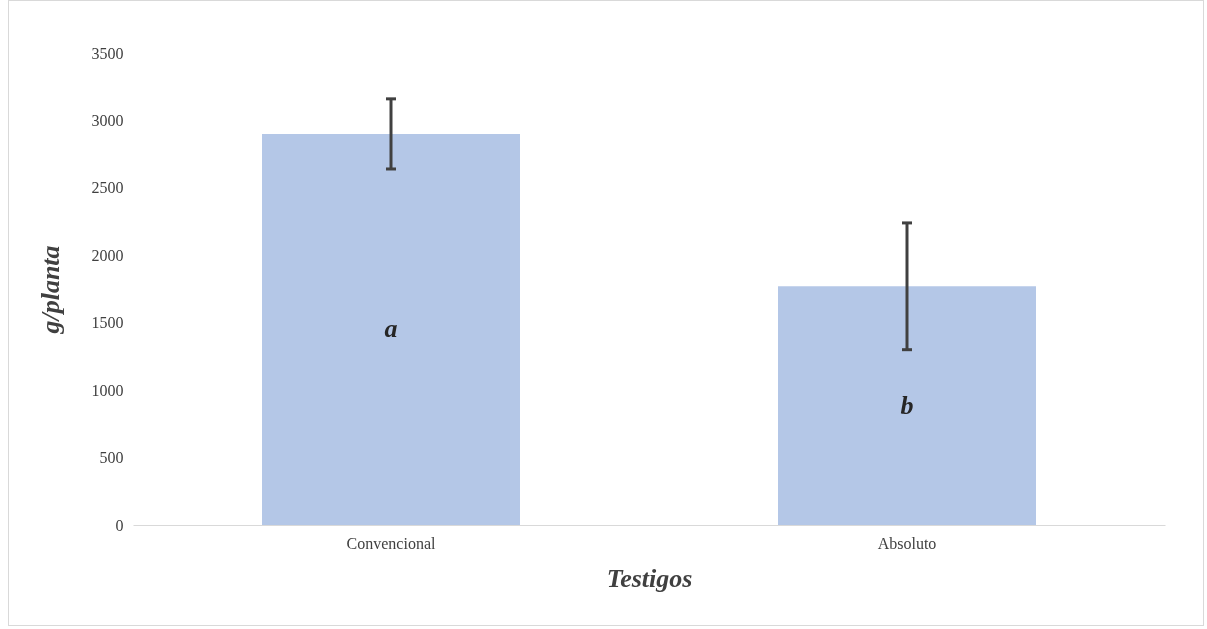  What do you see at coordinates (107, 323) in the screenshot?
I see `y-tick-label: 1500` at bounding box center [107, 323].